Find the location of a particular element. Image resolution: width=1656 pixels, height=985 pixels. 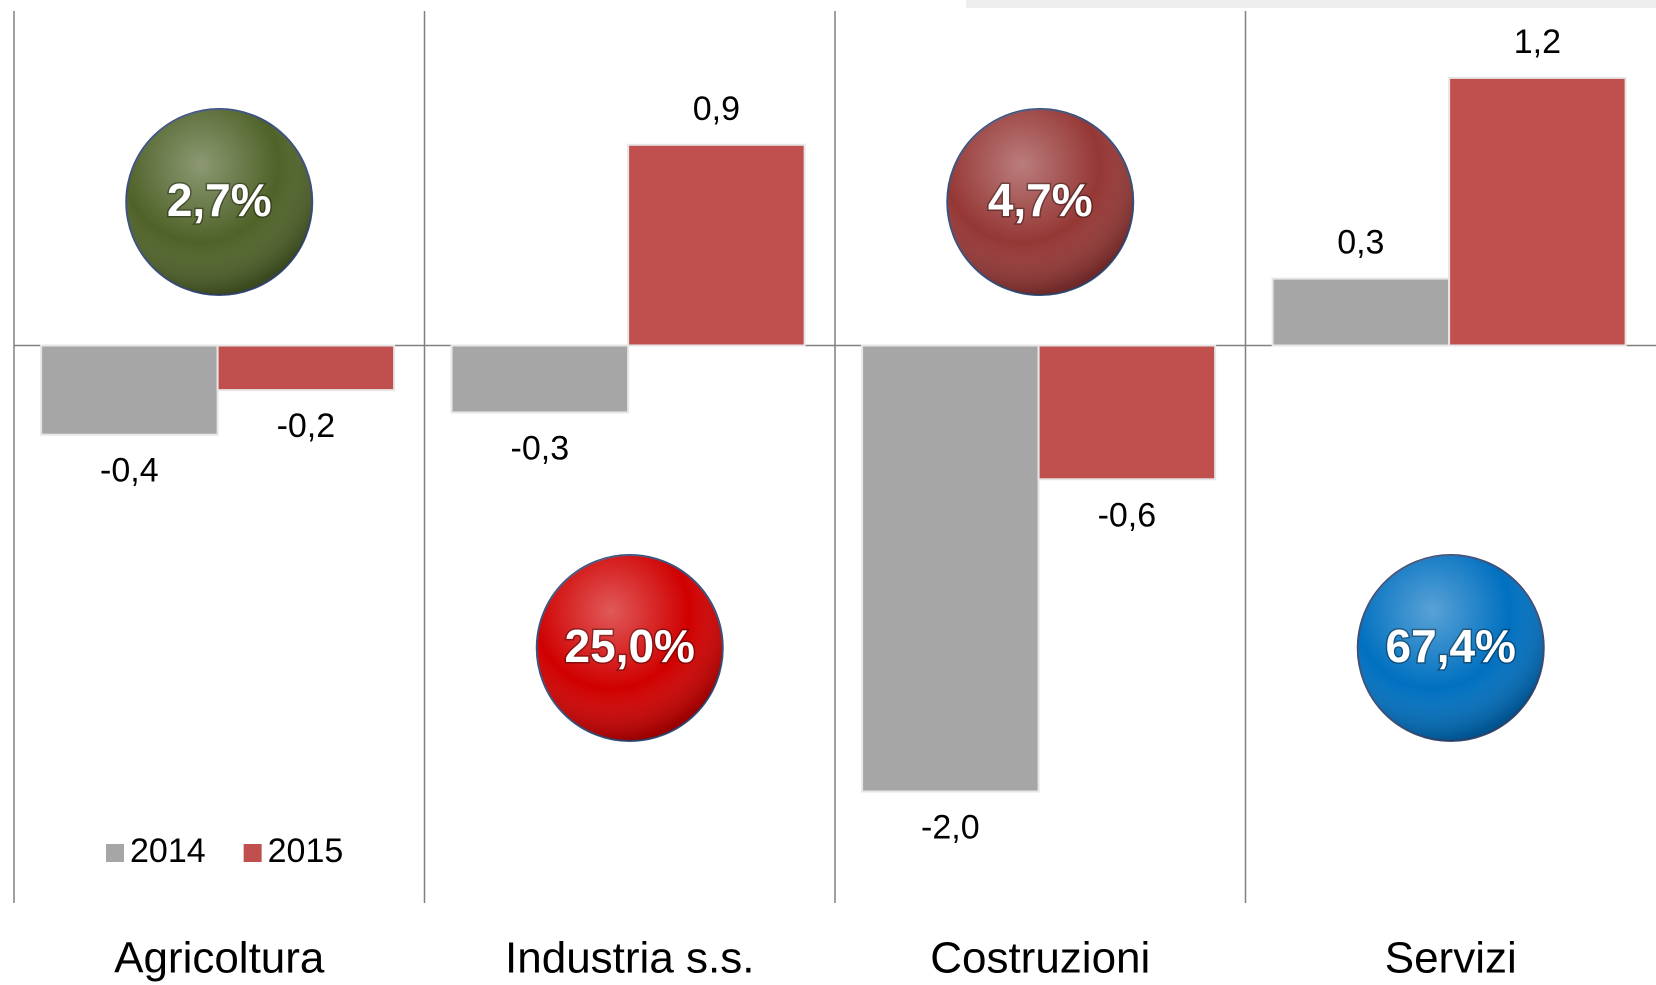

x-tick-label: Costruzioni is located at coordinates (1040, 958).